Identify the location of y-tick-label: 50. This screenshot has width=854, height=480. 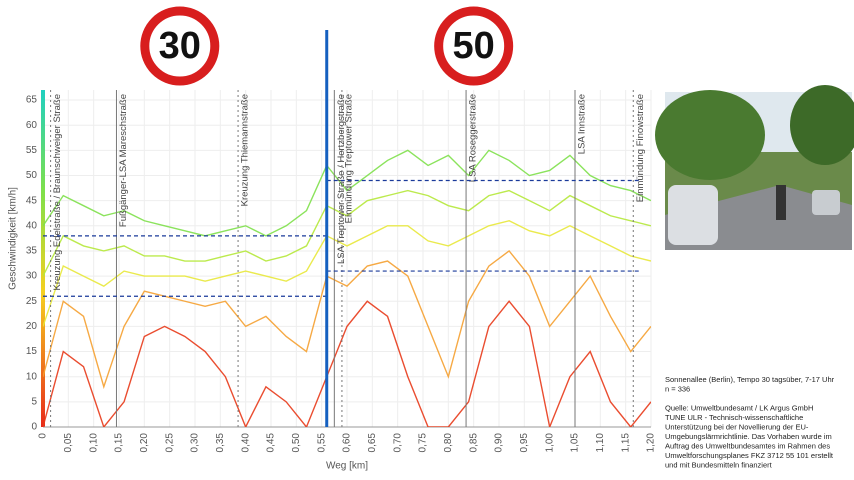
(32, 175).